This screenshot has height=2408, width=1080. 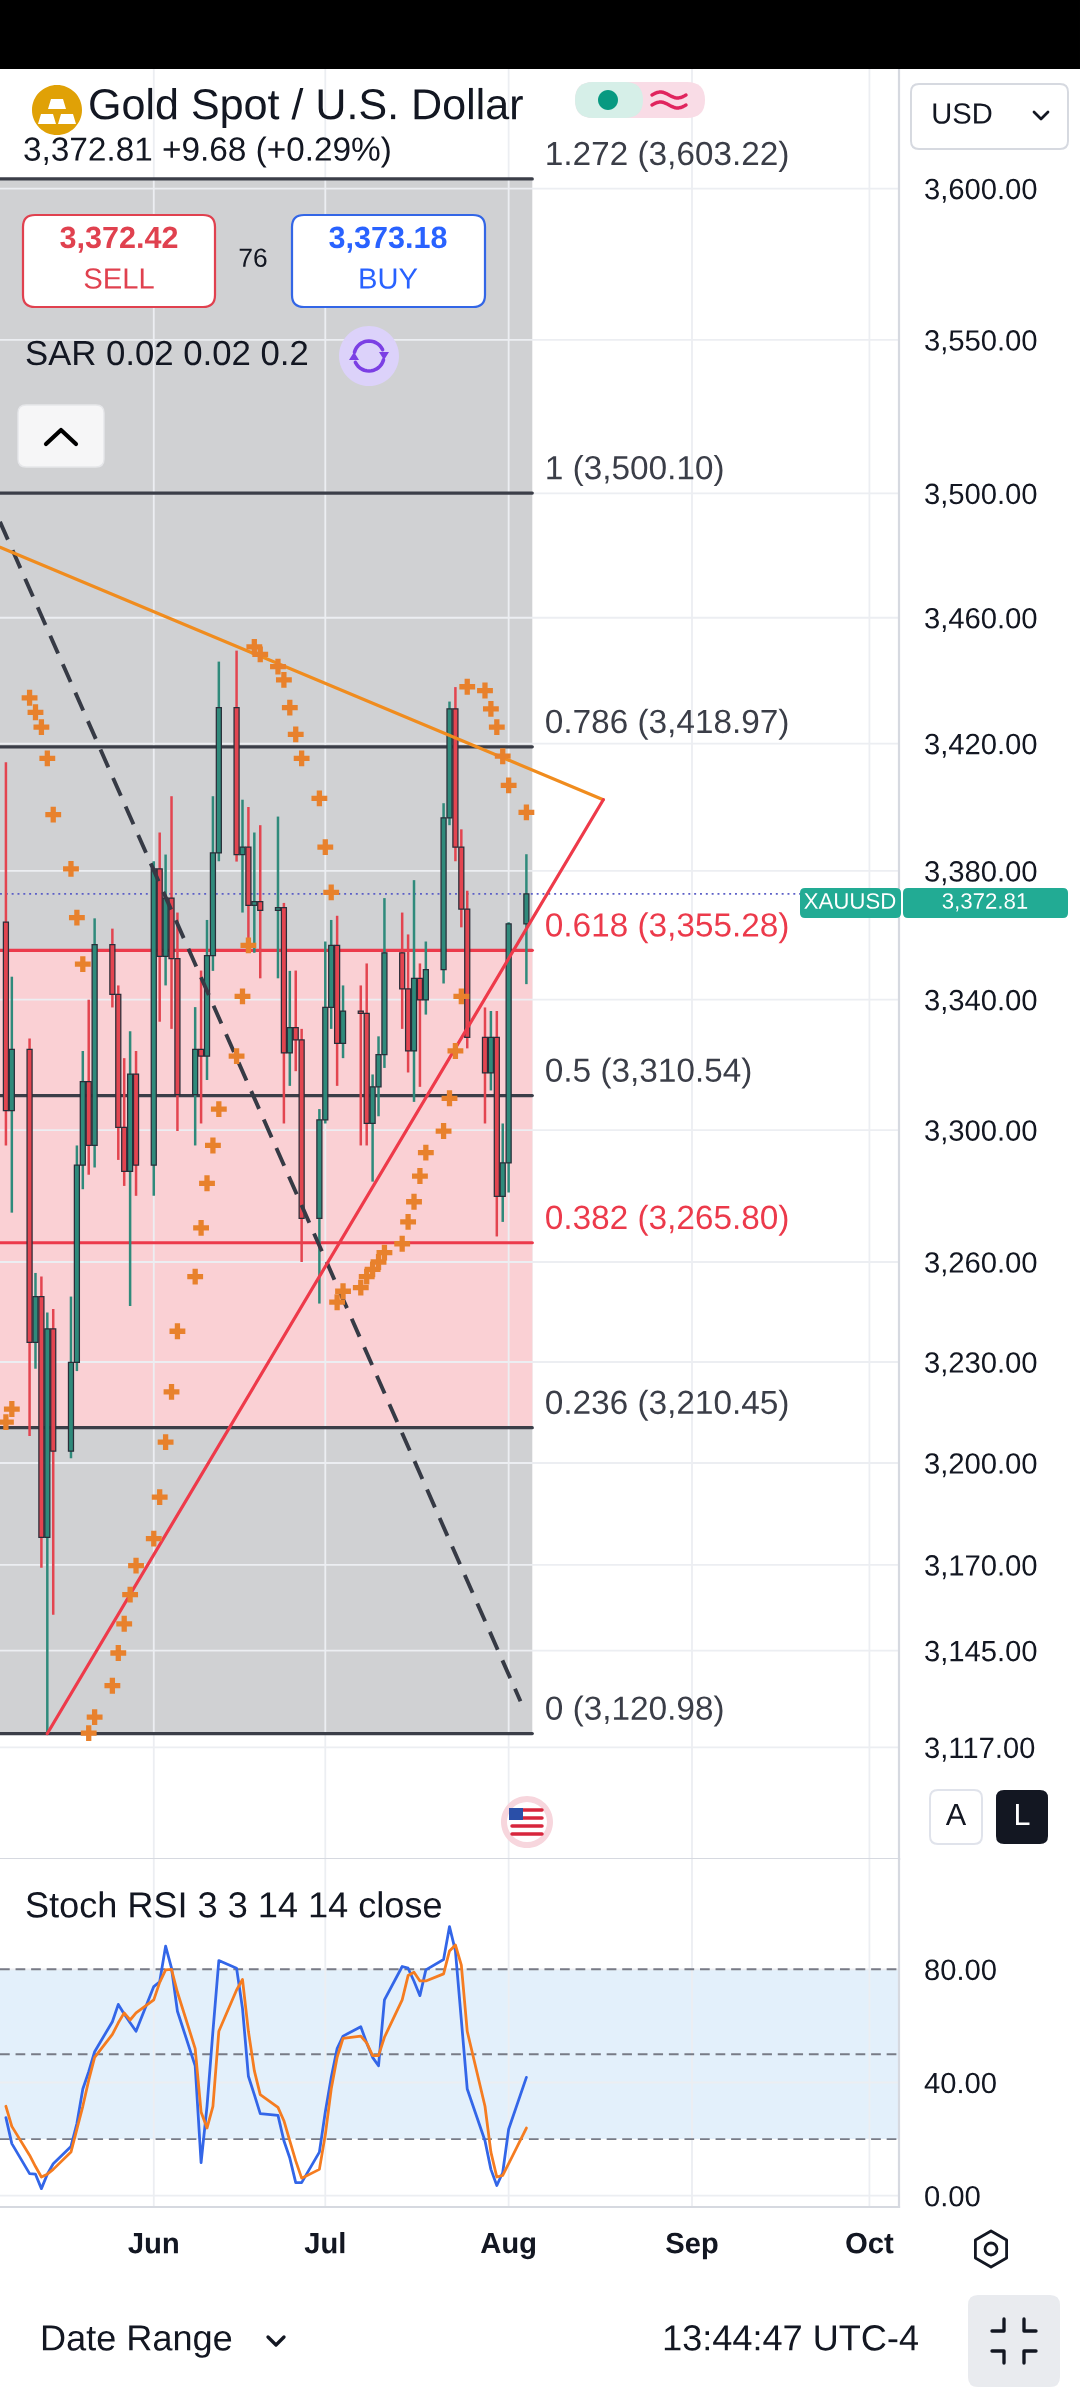 I want to click on x-tick-label: Sep, so click(x=692, y=2246).